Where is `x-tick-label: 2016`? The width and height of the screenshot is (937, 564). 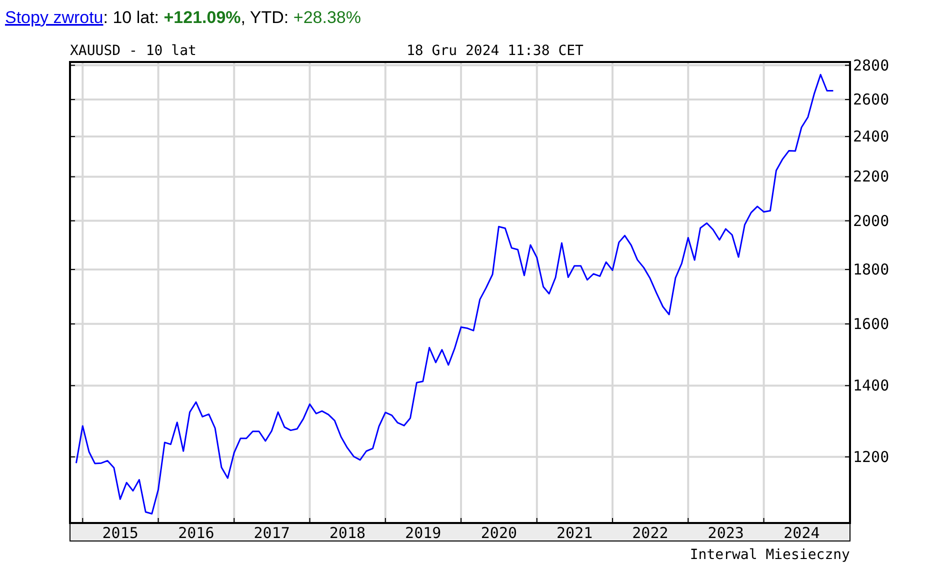
x-tick-label: 2016 is located at coordinates (196, 533).